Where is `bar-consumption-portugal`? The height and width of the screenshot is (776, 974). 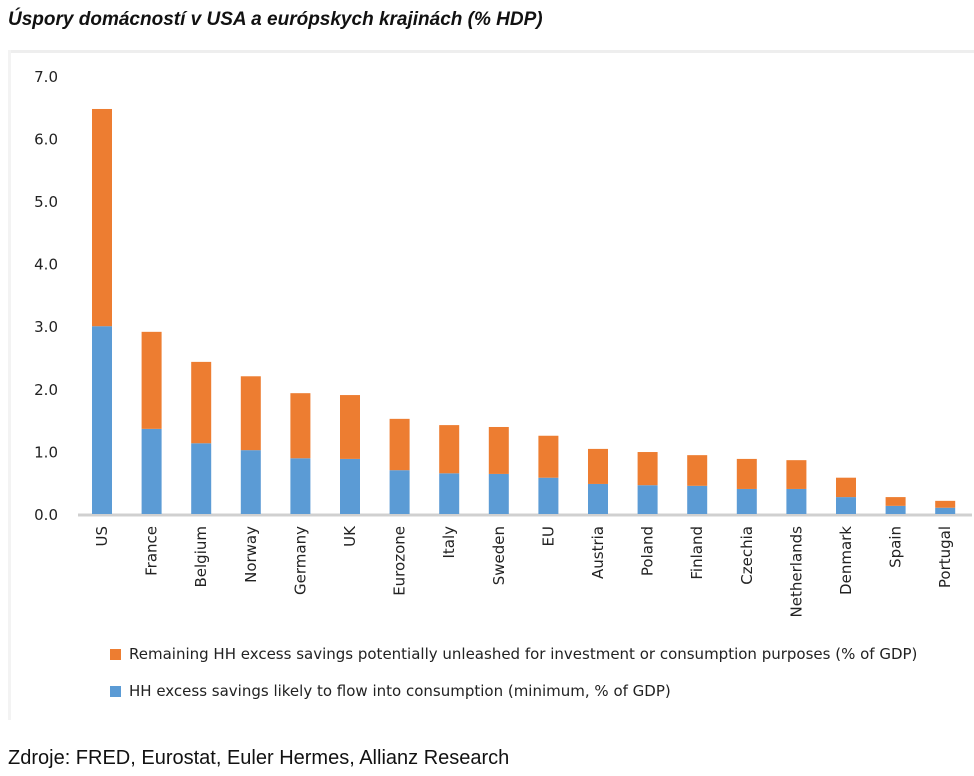
bar-consumption-portugal is located at coordinates (945, 510).